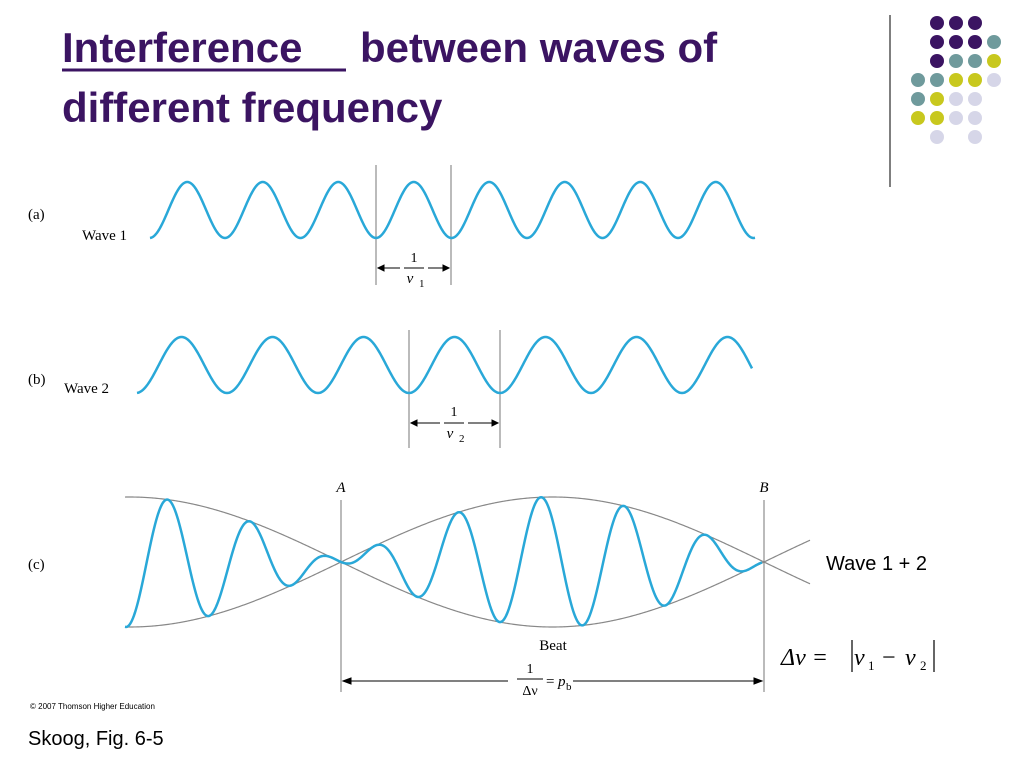 The width and height of the screenshot is (1024, 768). Describe the element at coordinates (443, 562) in the screenshot. I see `wave-sum` at that location.